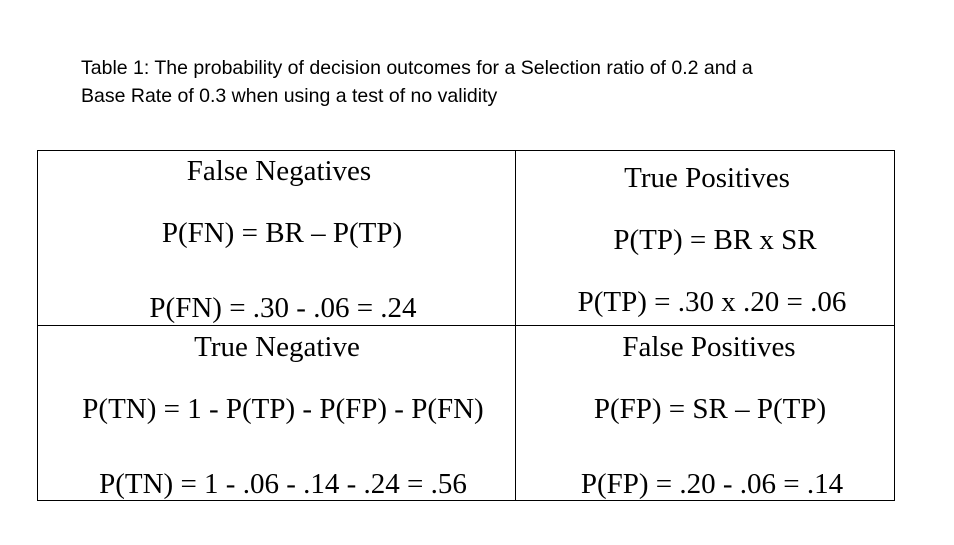  Describe the element at coordinates (466, 325) in the screenshot. I see `table-divider-horizontal` at that location.